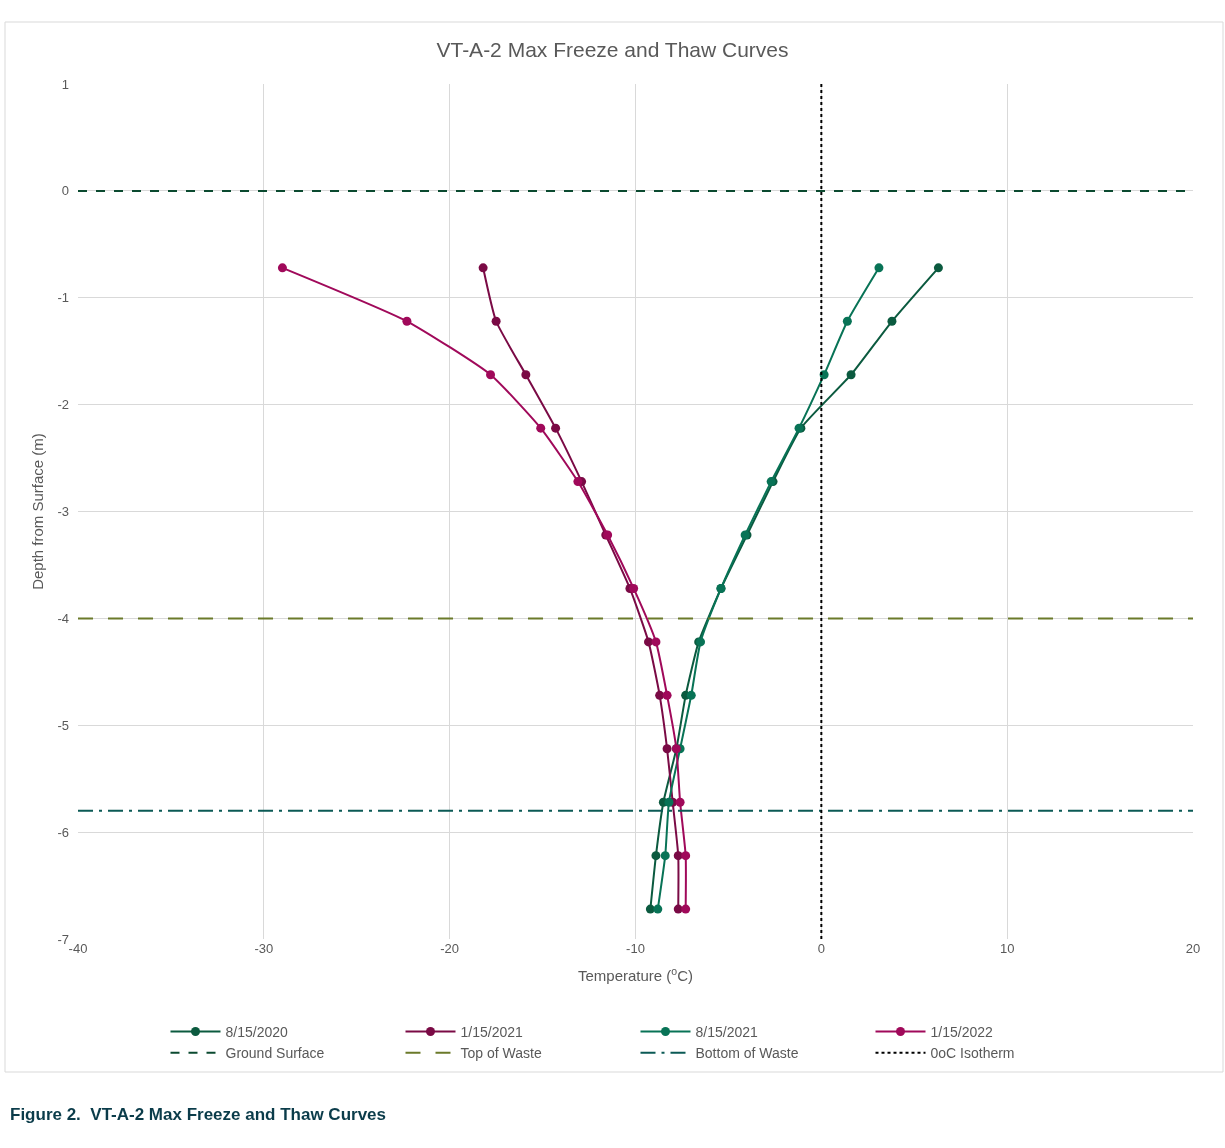  Describe the element at coordinates (63, 405) in the screenshot. I see `y-tick-label: -2` at that location.